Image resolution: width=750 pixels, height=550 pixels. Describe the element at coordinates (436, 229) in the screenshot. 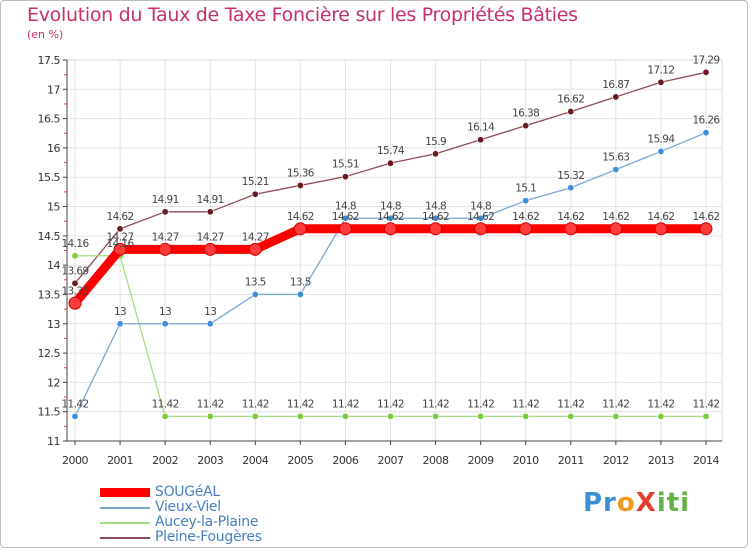

I see `point-sougeal-2008` at that location.